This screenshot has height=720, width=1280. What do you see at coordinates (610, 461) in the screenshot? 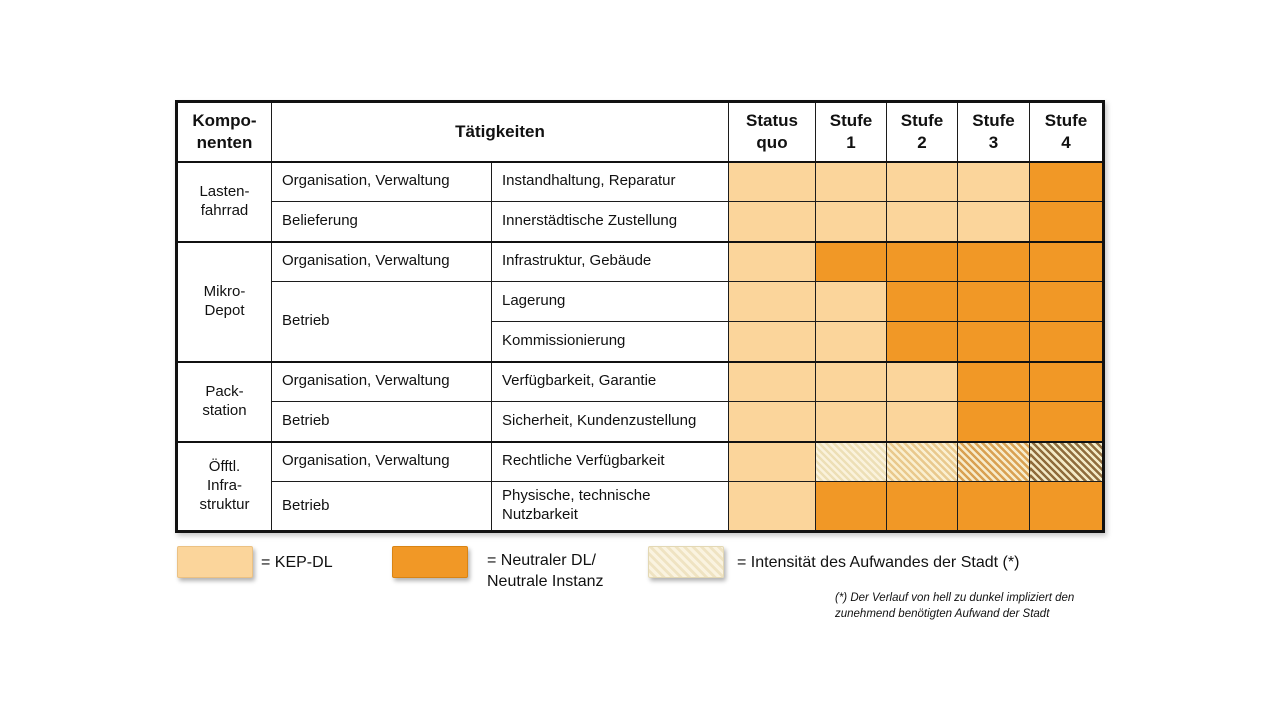
I see `activity-cell: Rechtliche Verfügbarkeit` at bounding box center [610, 461].